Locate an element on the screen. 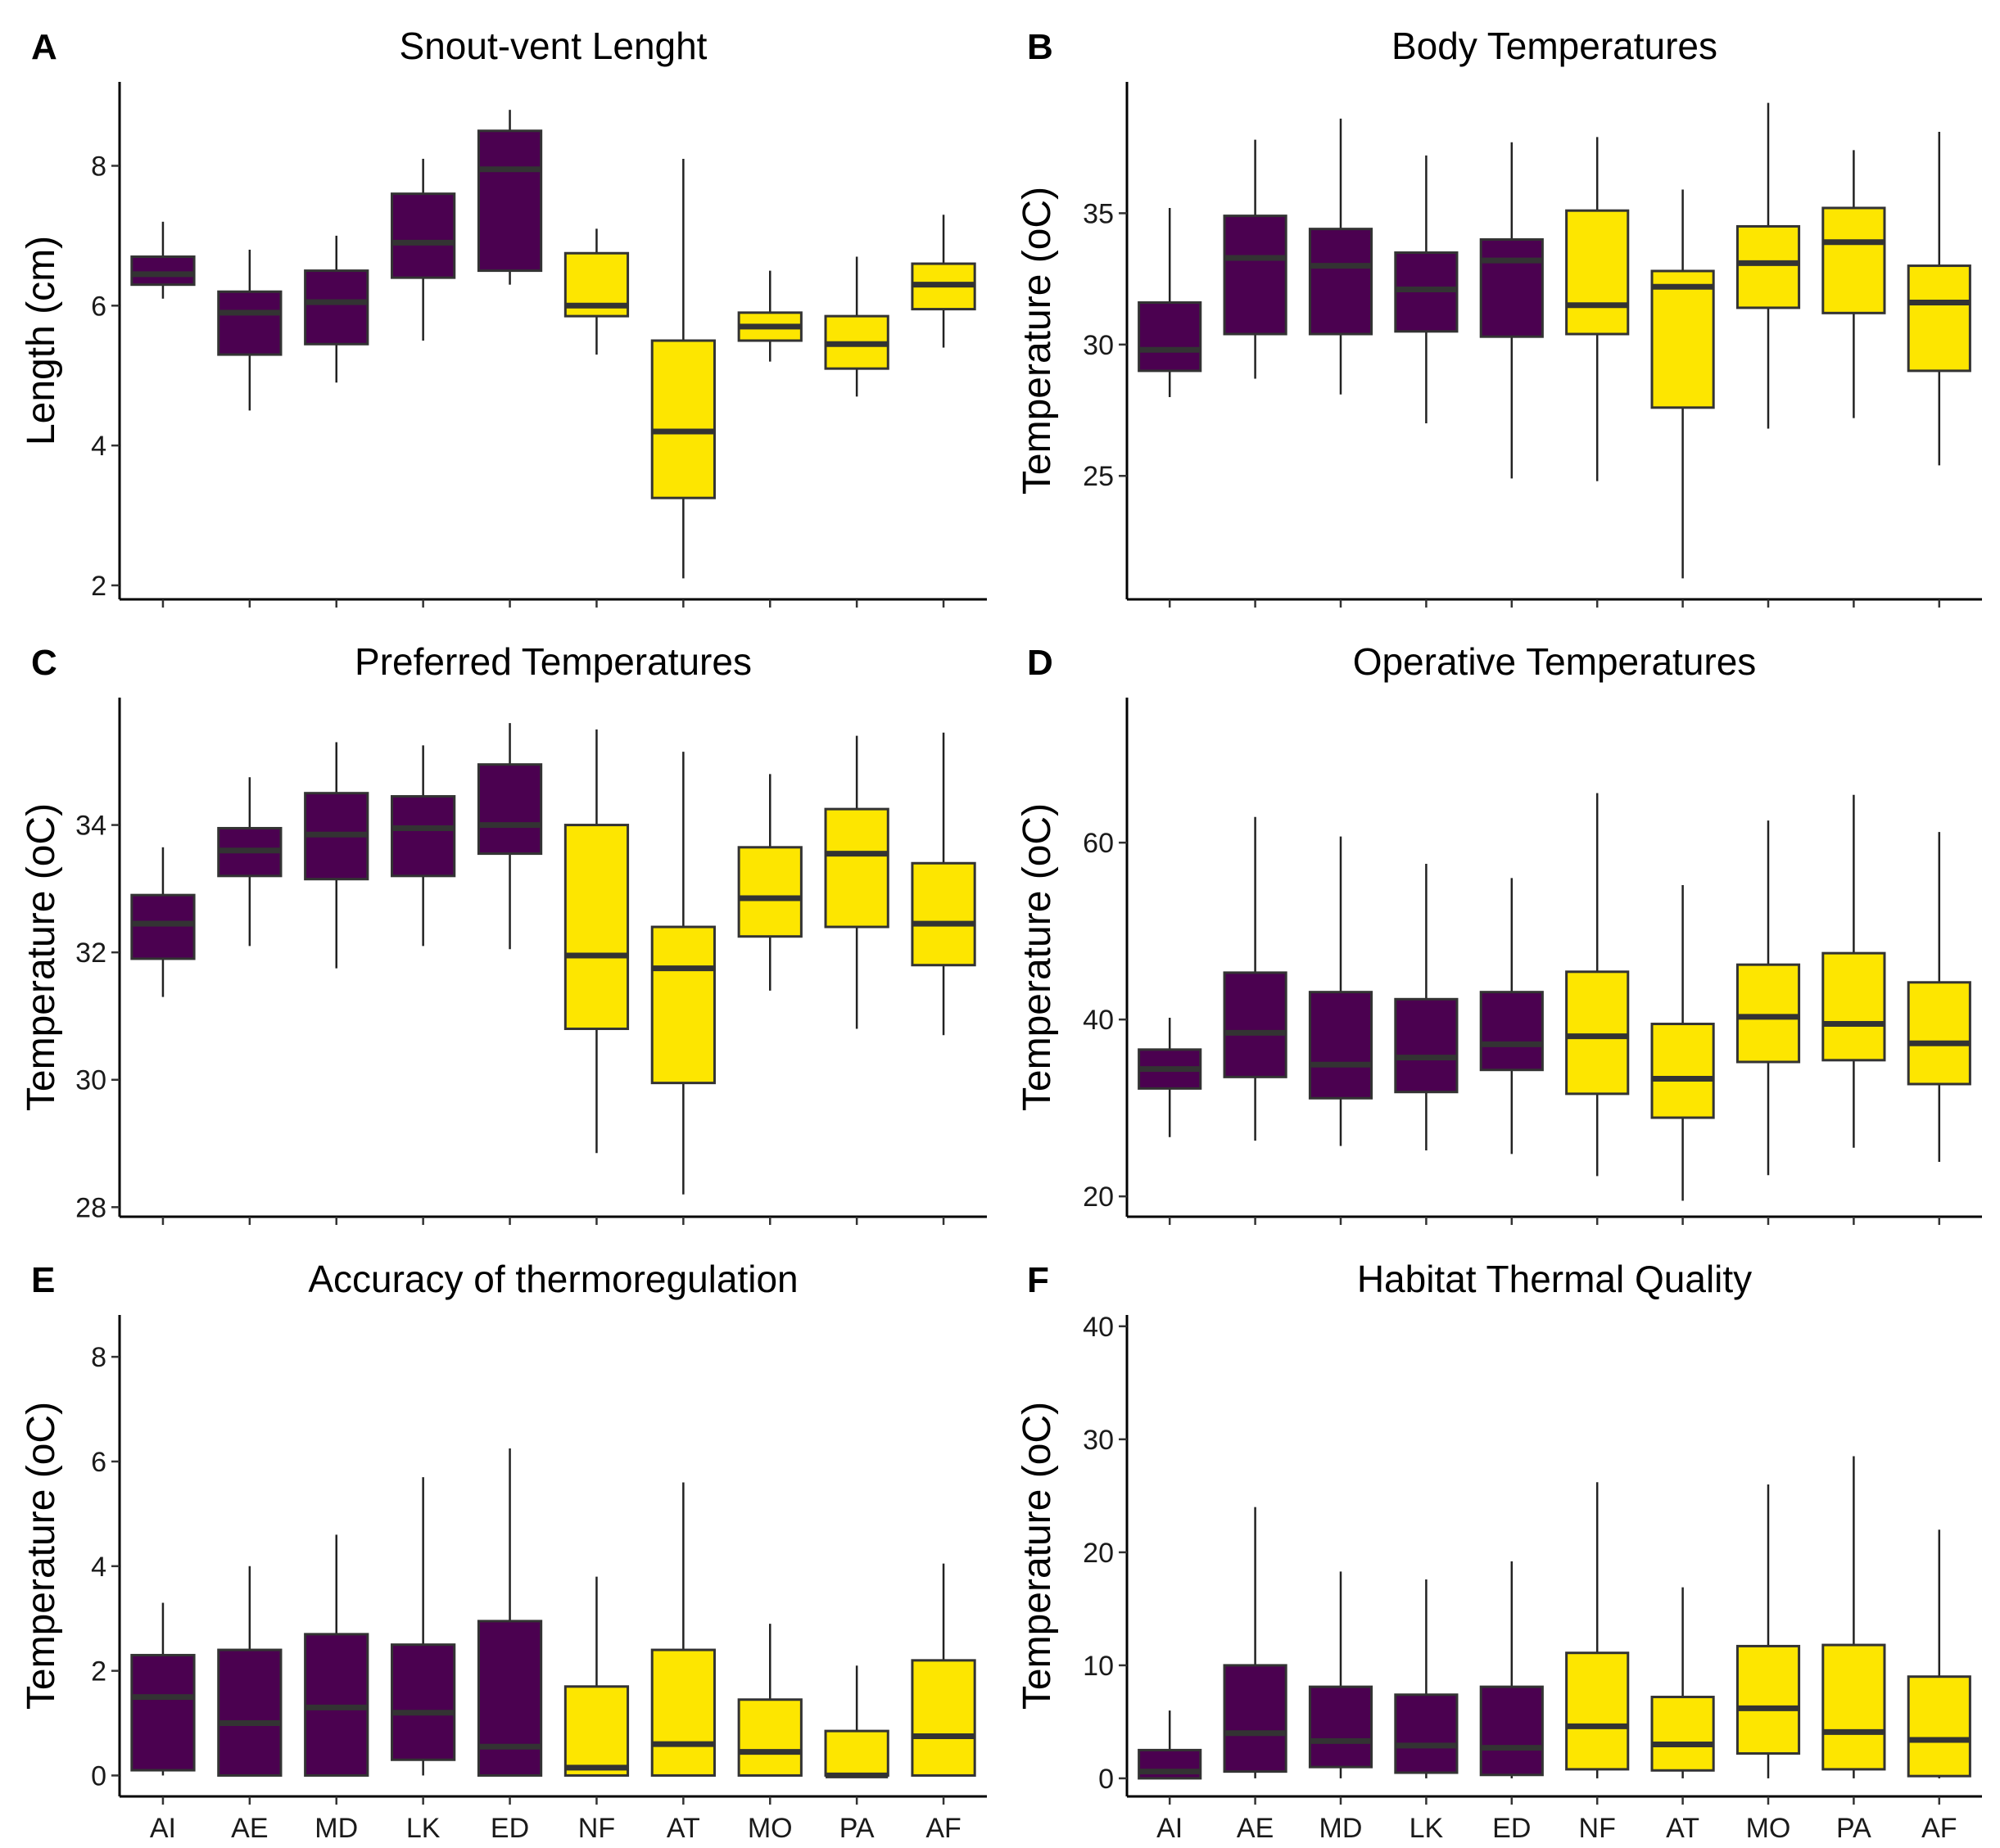 The width and height of the screenshot is (2000, 1848). x-tick-label: LK is located at coordinates (424, 1829).